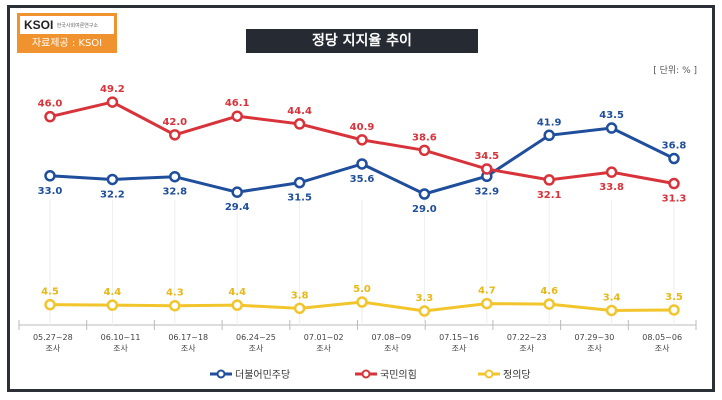 This screenshot has height=400, width=722. What do you see at coordinates (391, 337) in the screenshot?
I see `x-tick-label: 07.08~09` at bounding box center [391, 337].